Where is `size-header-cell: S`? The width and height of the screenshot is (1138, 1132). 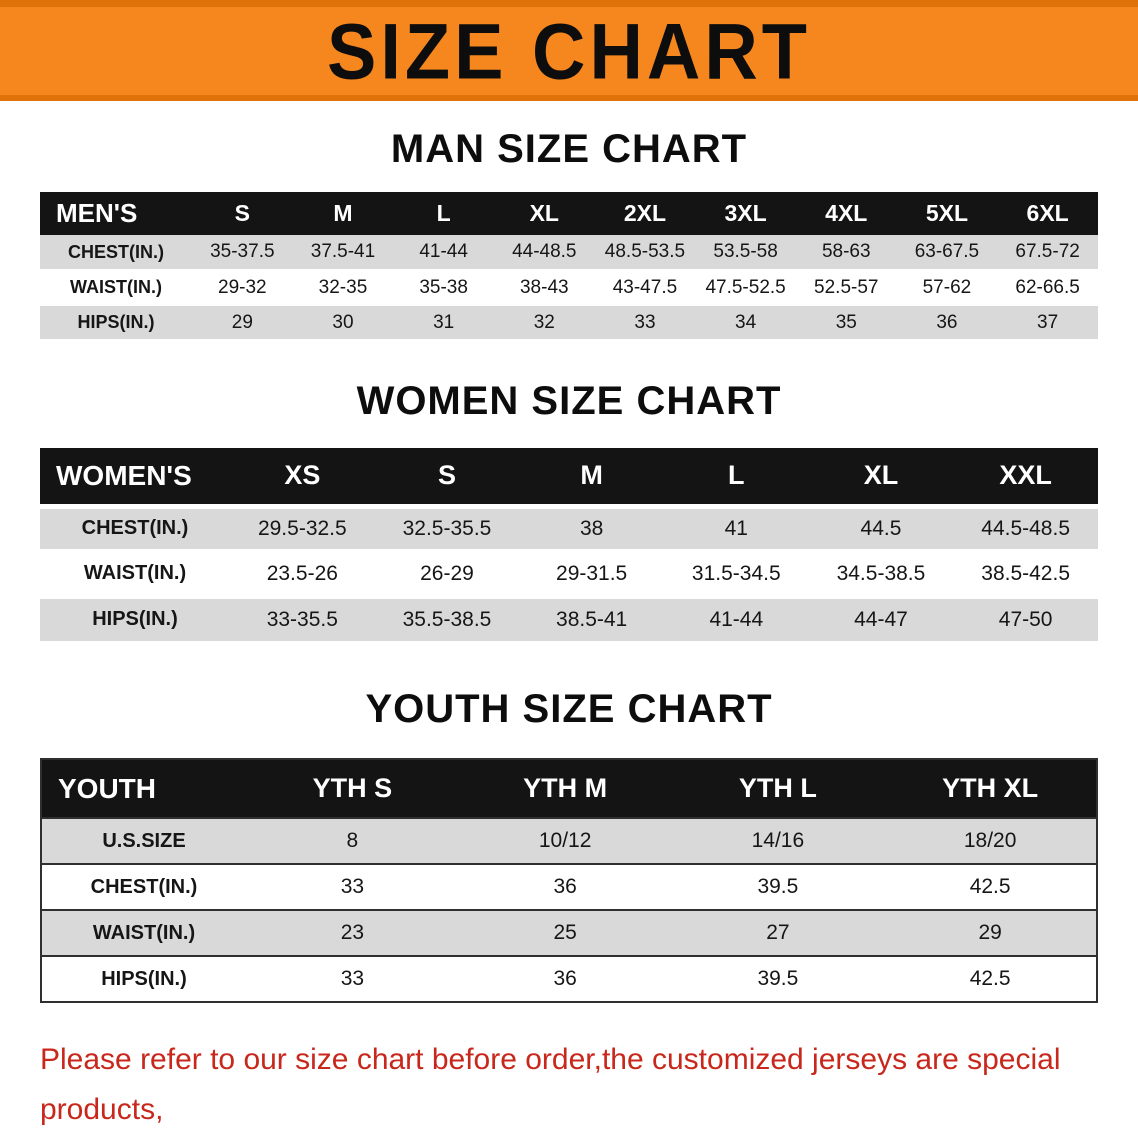
size-header-cell: S is located at coordinates (242, 213).